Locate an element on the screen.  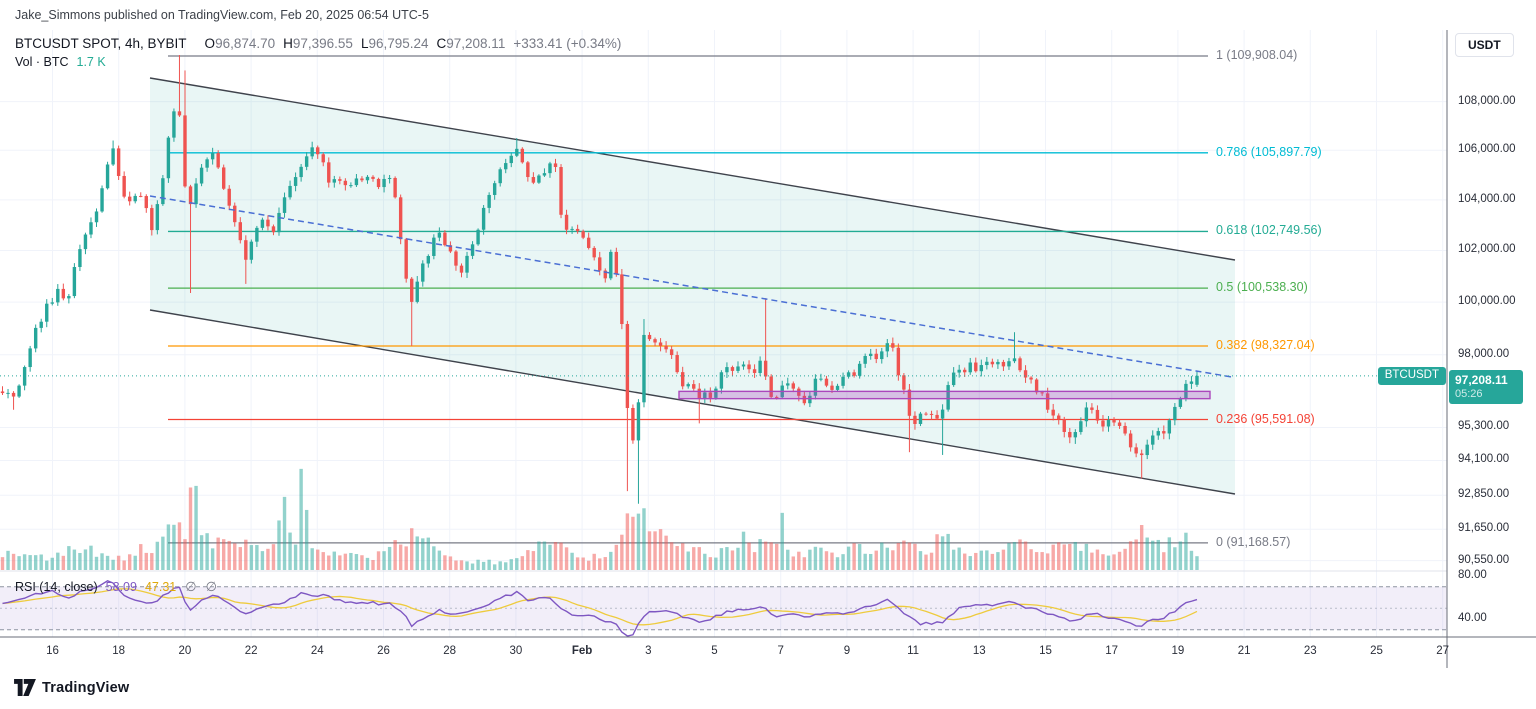
time-tick-label: 25 is located at coordinates (1376, 651).